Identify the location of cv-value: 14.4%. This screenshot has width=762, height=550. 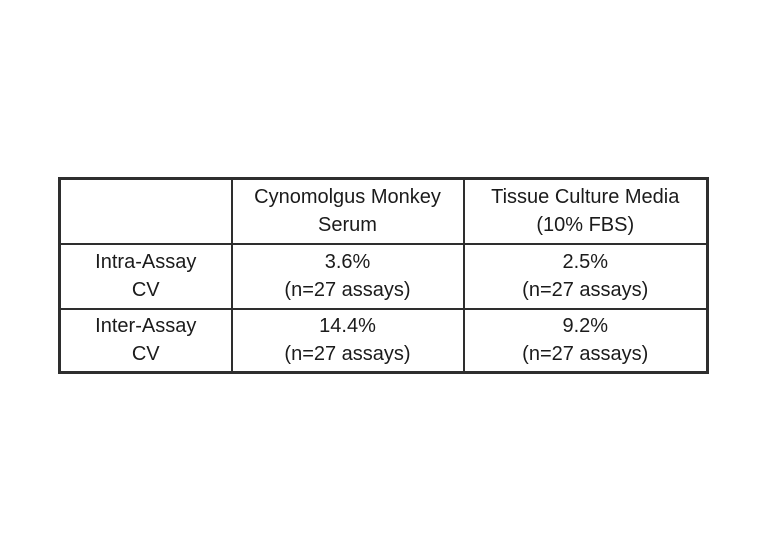
(347, 326).